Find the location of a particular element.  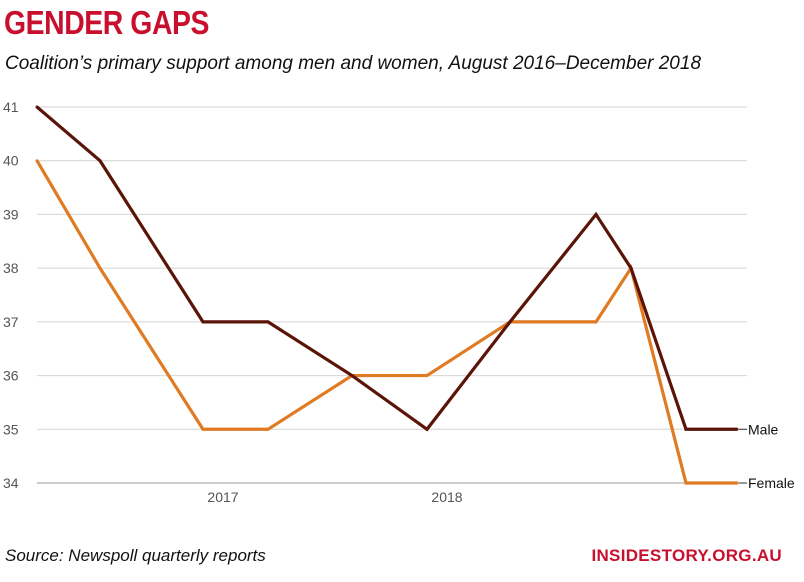

y-tick-label: 37 is located at coordinates (11, 322).